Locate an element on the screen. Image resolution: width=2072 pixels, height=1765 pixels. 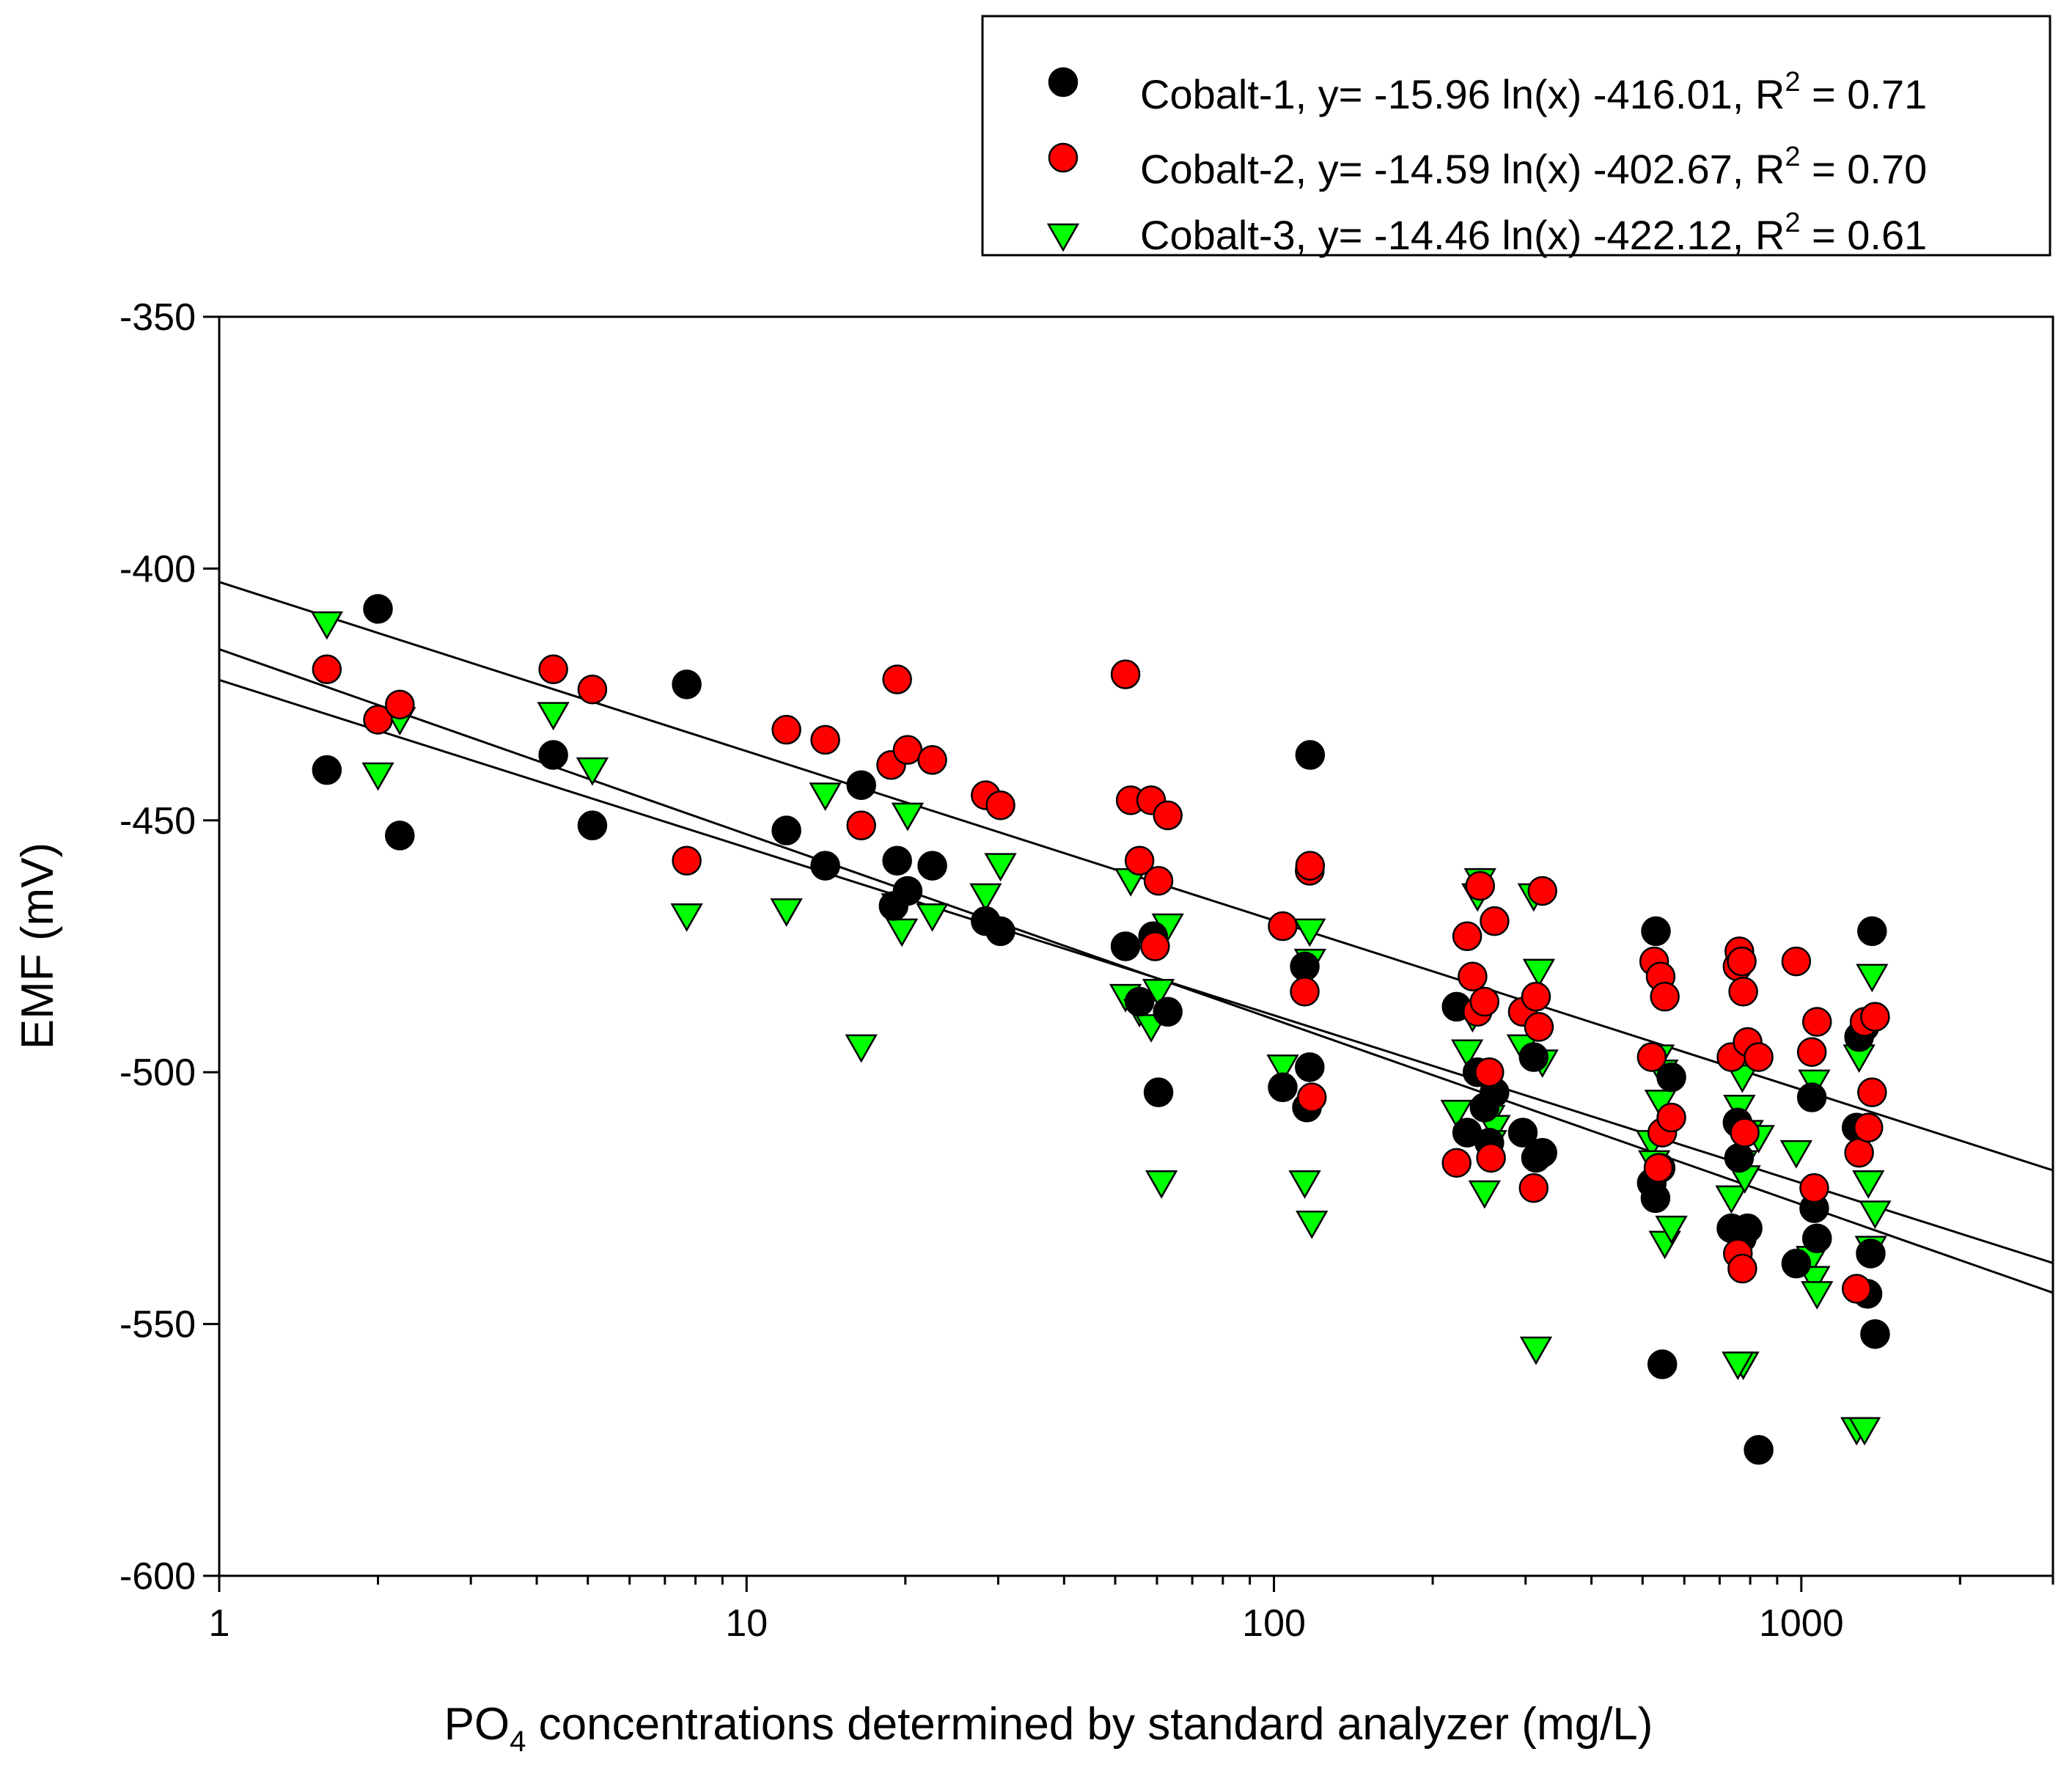
legend-label-cobalt-3-suffix: = 0.61 is located at coordinates (1863, 235).